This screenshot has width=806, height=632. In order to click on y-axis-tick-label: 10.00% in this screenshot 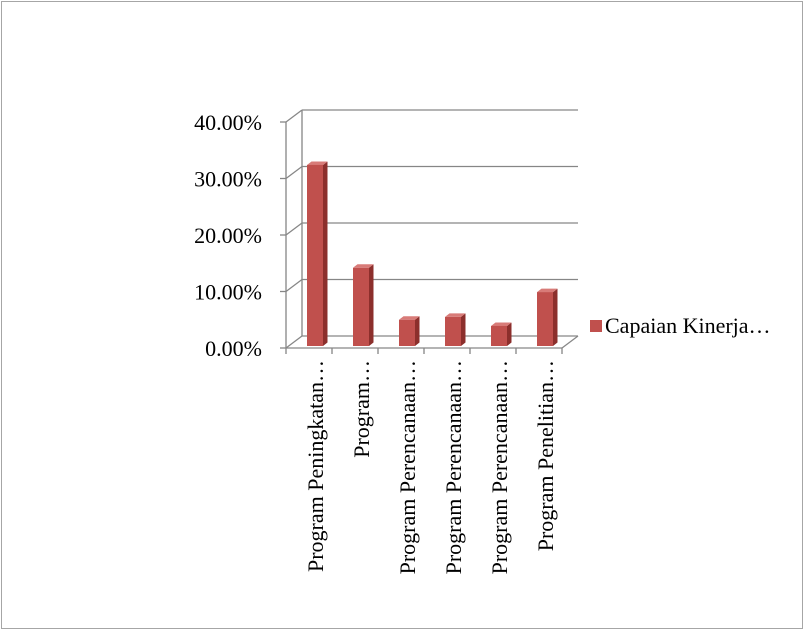, I will do `click(228, 292)`.